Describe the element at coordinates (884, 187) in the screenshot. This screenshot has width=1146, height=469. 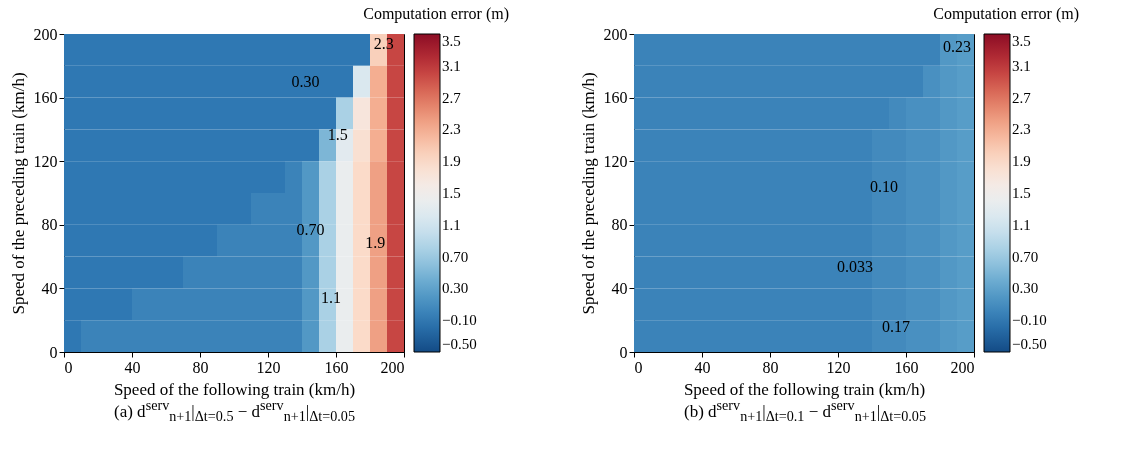
I see `annotation: 0.10` at that location.